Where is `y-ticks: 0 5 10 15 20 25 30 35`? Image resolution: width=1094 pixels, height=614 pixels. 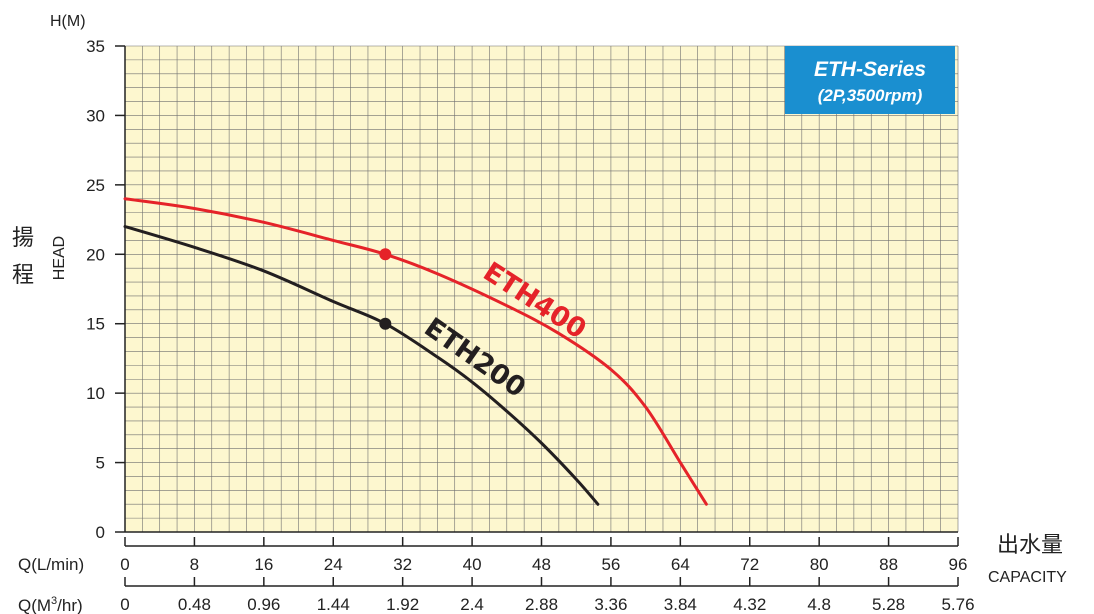 y-ticks: 0 5 10 15 20 25 30 35 is located at coordinates (105, 289).